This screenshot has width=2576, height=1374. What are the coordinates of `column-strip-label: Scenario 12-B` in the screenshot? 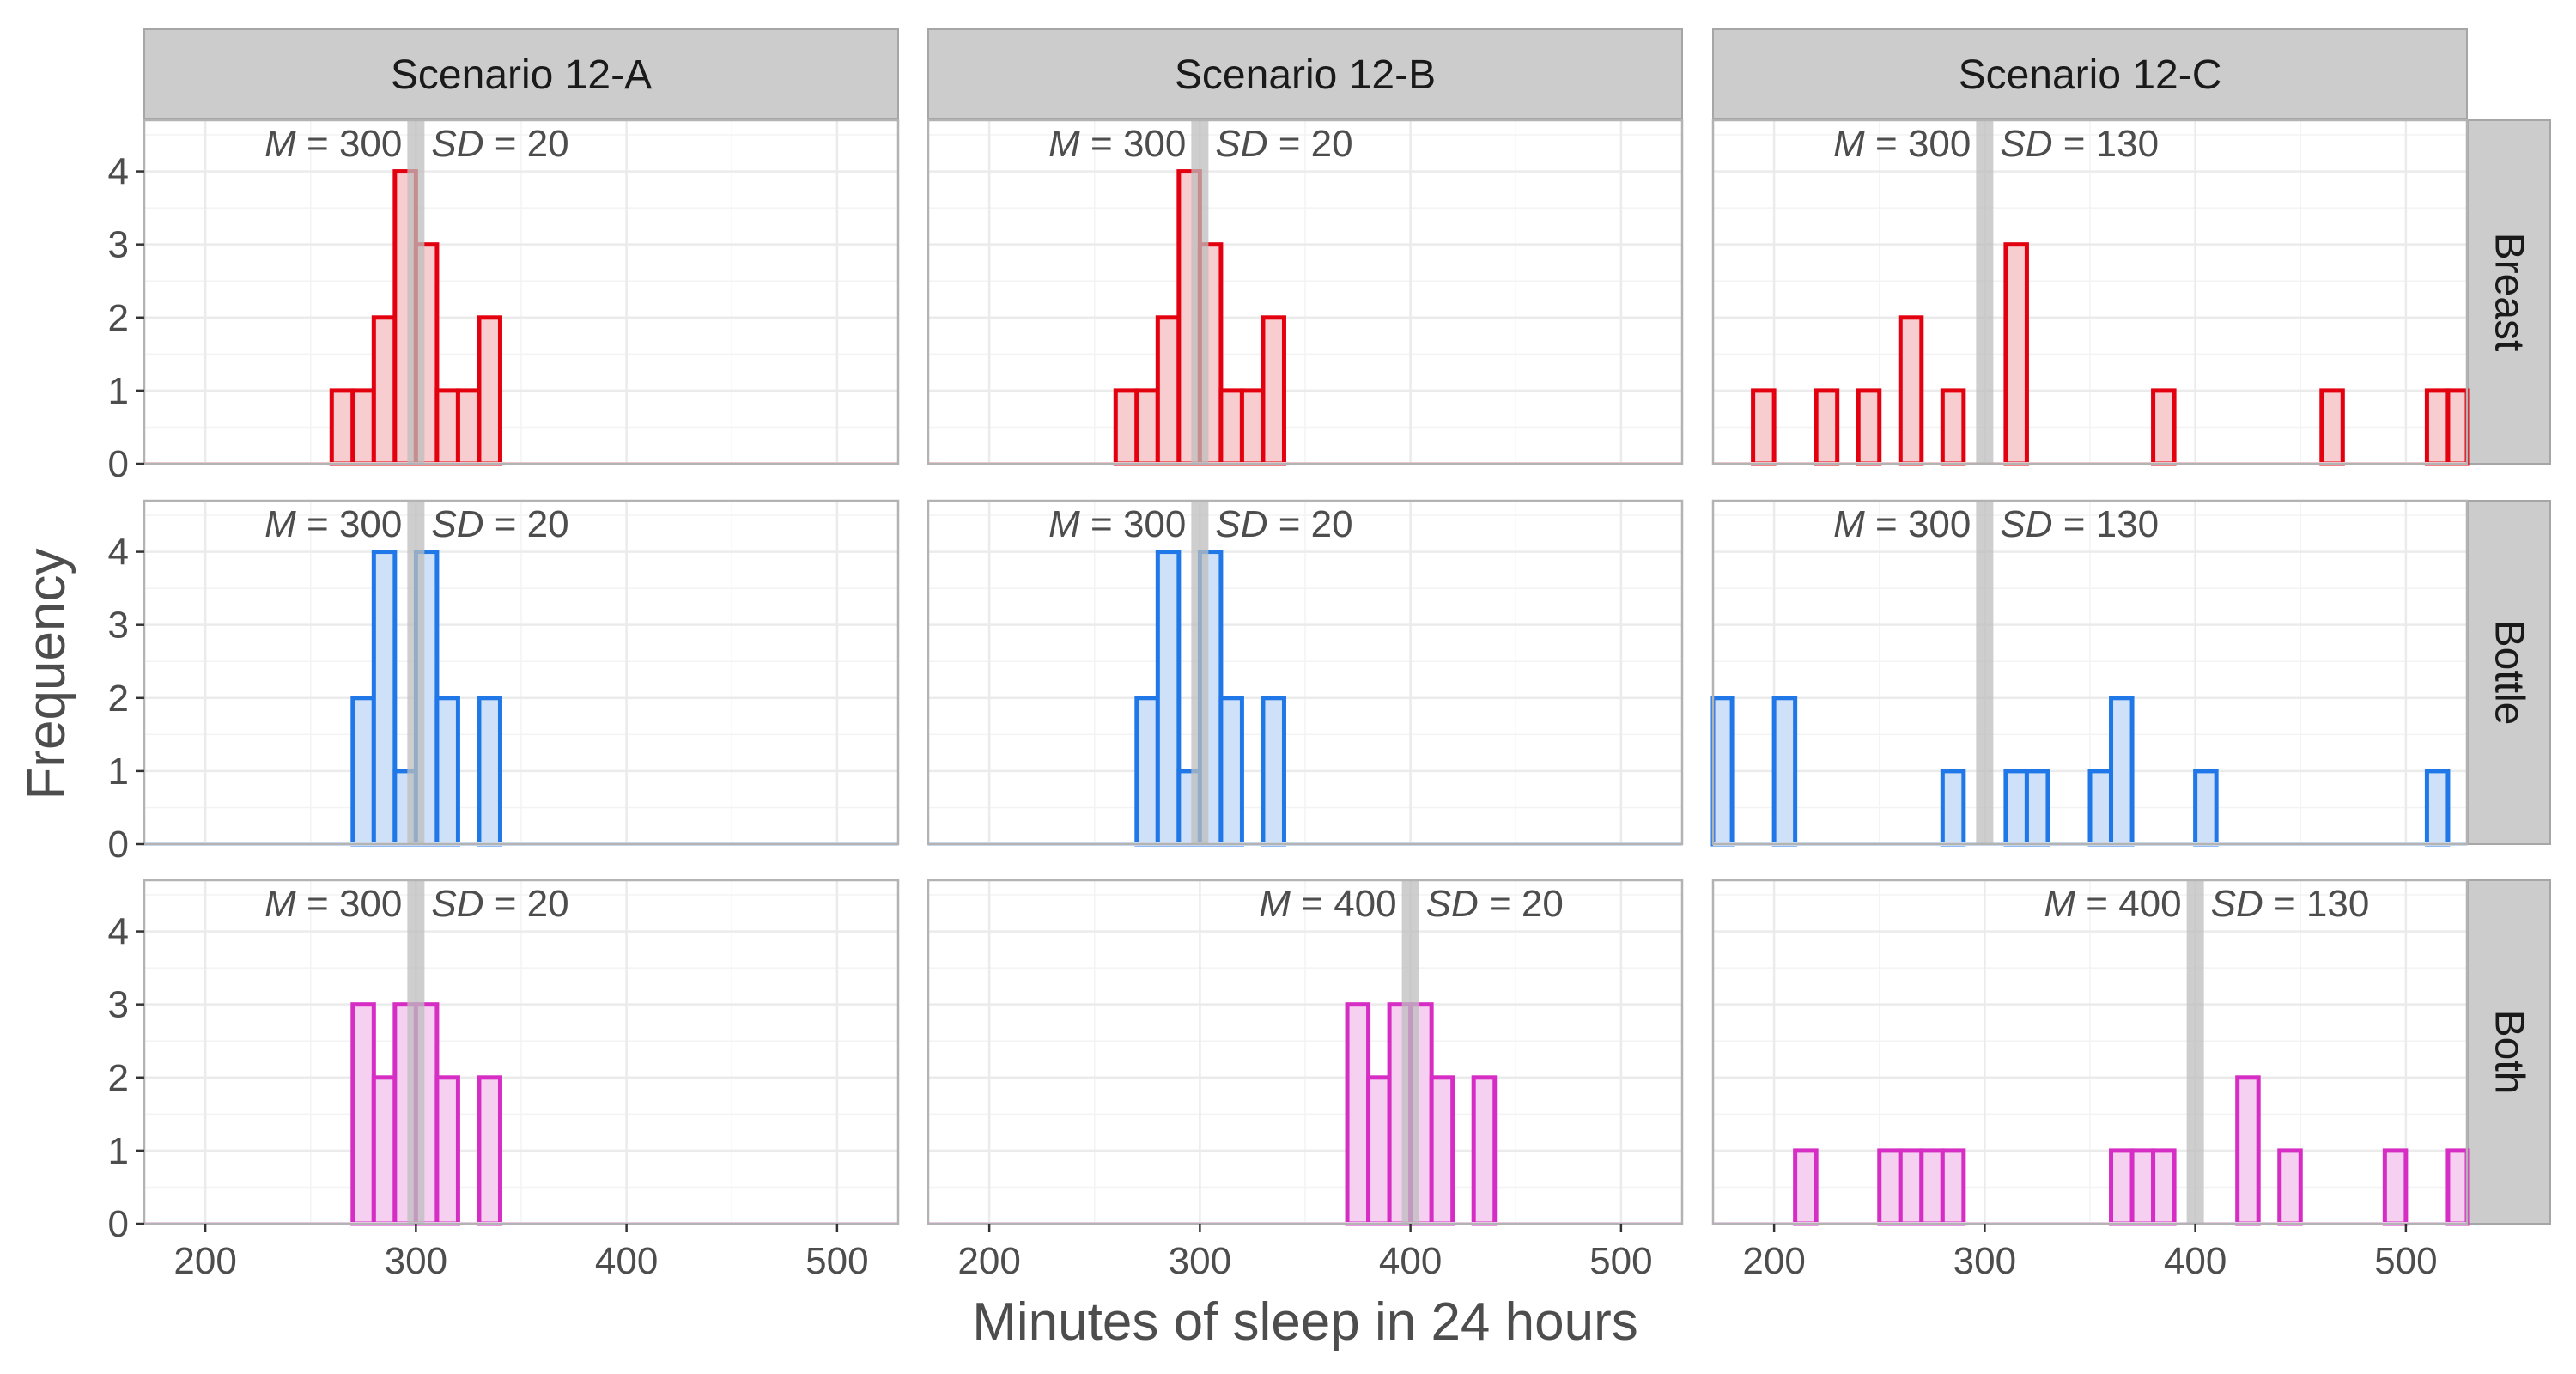 It's located at (1305, 75).